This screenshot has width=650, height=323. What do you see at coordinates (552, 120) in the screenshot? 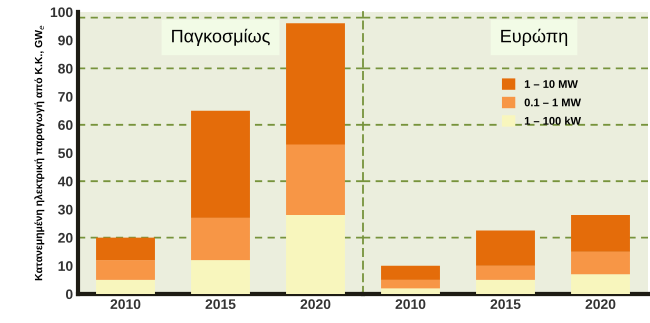
I see `legend-label: 1 – 100 kW` at bounding box center [552, 120].